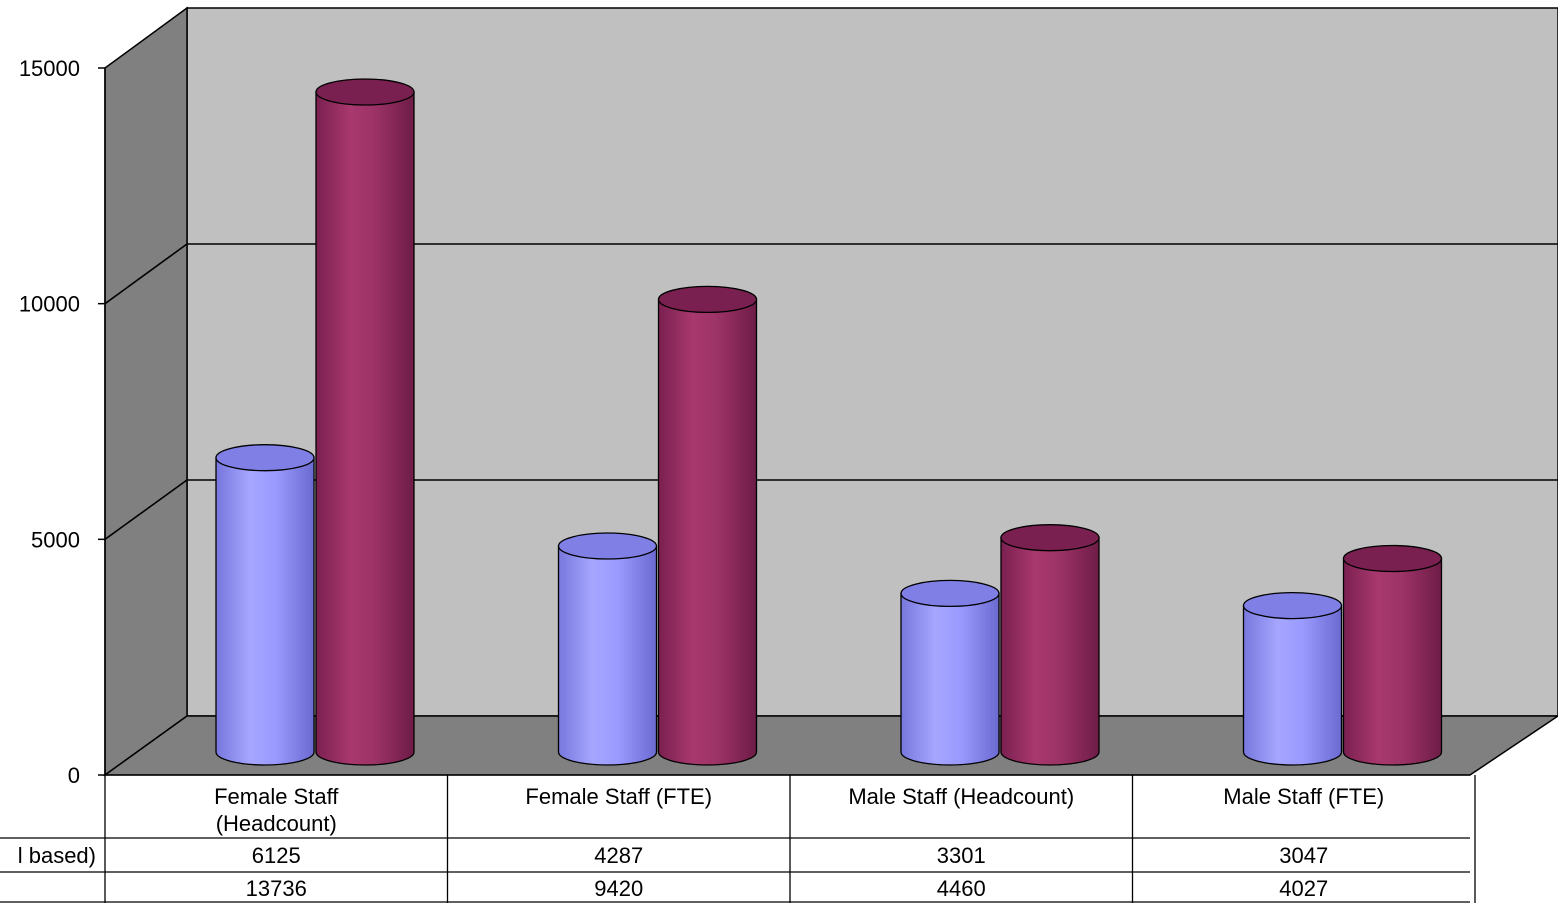 This screenshot has width=1558, height=903. I want to click on category-label-1: Female Staff (FTE), so click(618, 796).